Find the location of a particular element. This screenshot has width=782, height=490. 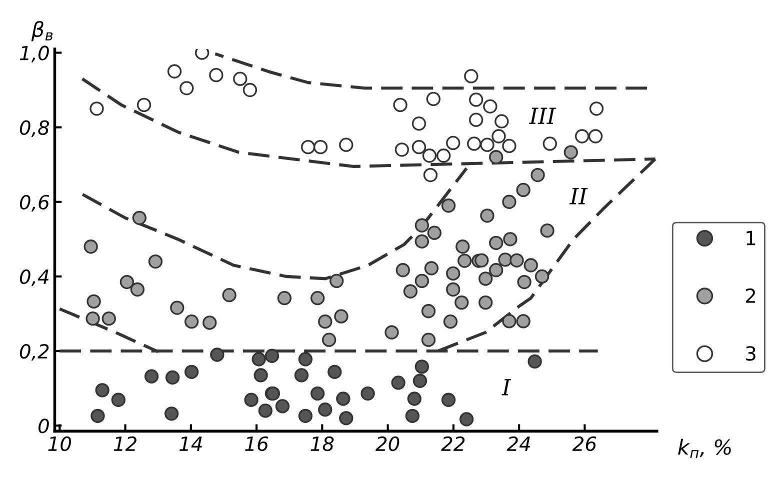

x-tick-label: 24 is located at coordinates (518, 443).